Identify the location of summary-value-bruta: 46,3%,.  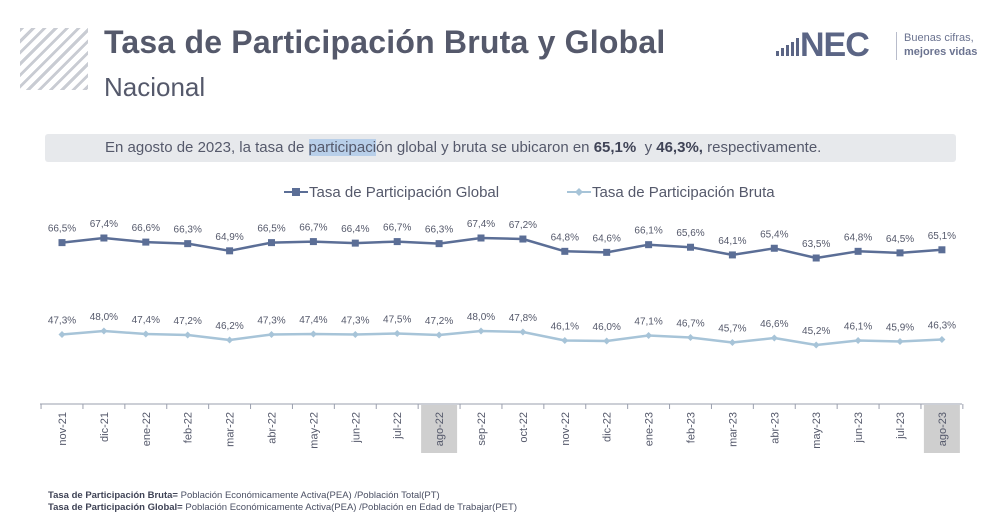
(679, 147).